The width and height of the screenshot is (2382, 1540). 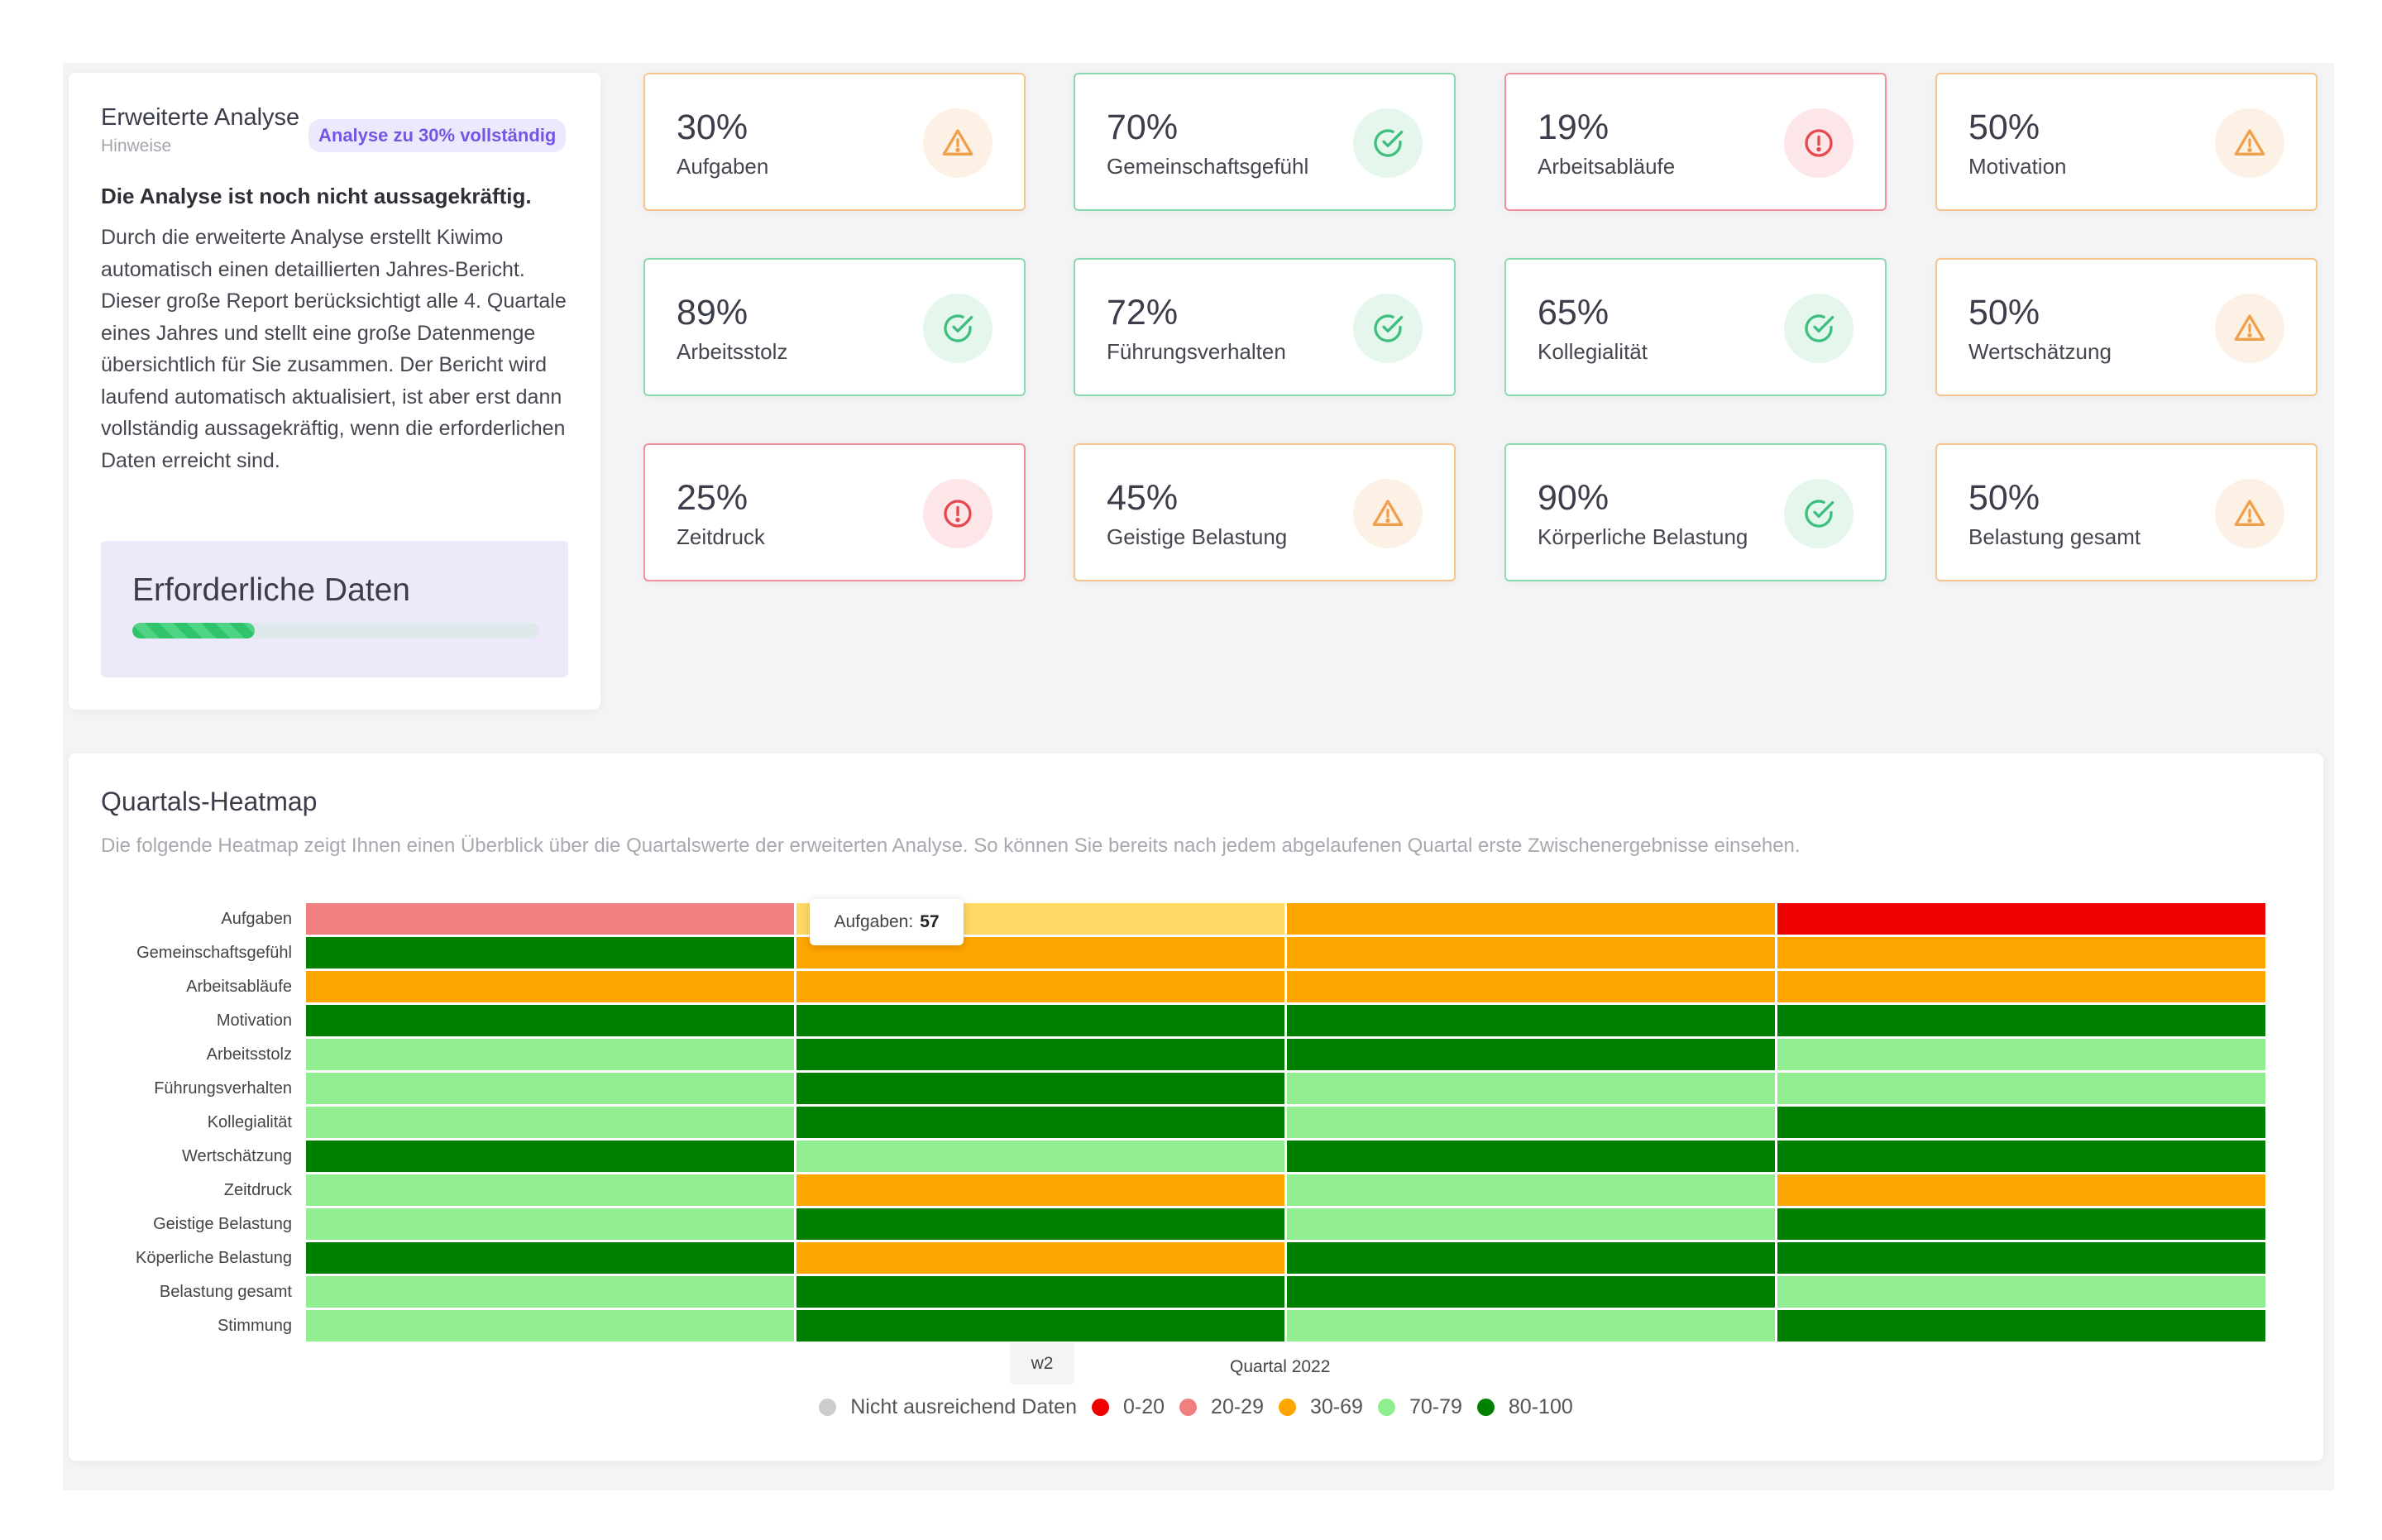 What do you see at coordinates (1237, 1406) in the screenshot?
I see `legend-label: 20-29` at bounding box center [1237, 1406].